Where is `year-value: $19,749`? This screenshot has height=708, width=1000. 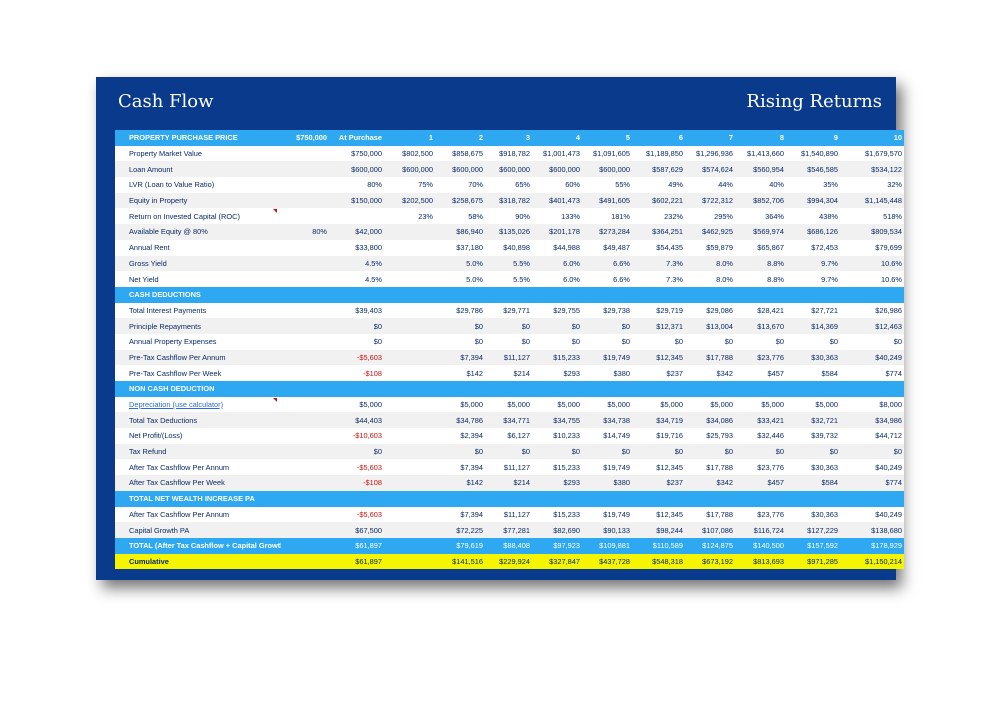
year-value: $19,749 is located at coordinates (607, 467).